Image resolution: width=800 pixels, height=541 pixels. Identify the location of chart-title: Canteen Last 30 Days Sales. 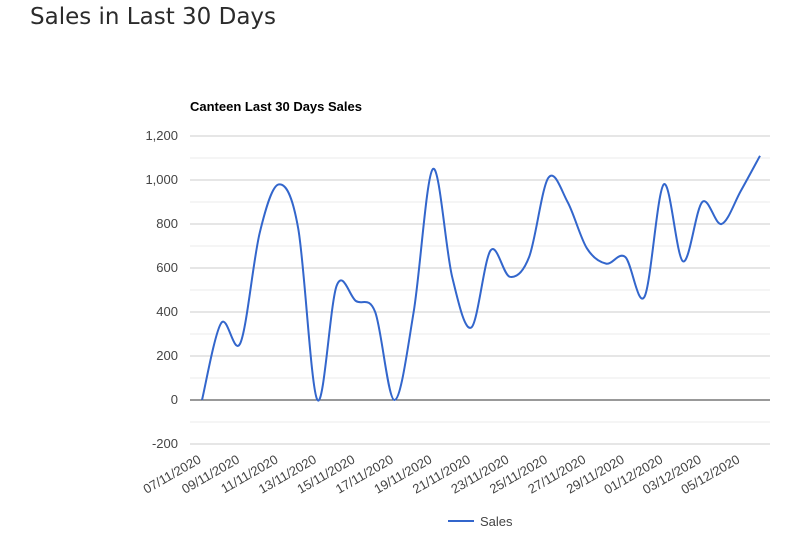
(276, 106).